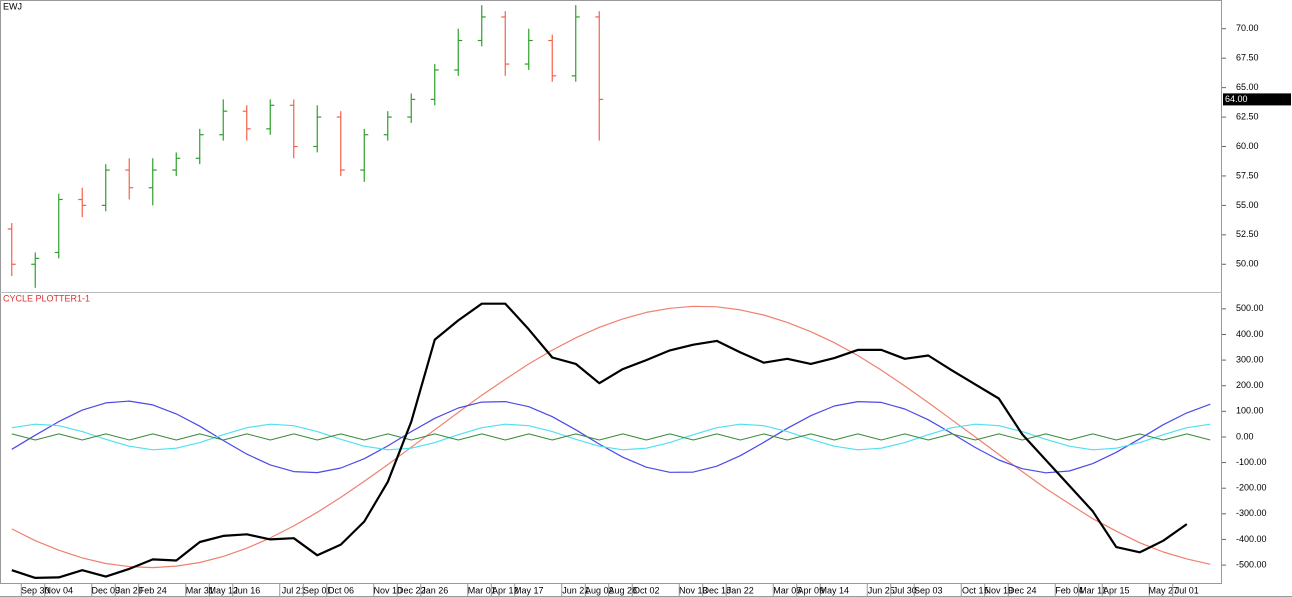  Describe the element at coordinates (317, 590) in the screenshot. I see `x-tick-label: Sep 01` at that location.